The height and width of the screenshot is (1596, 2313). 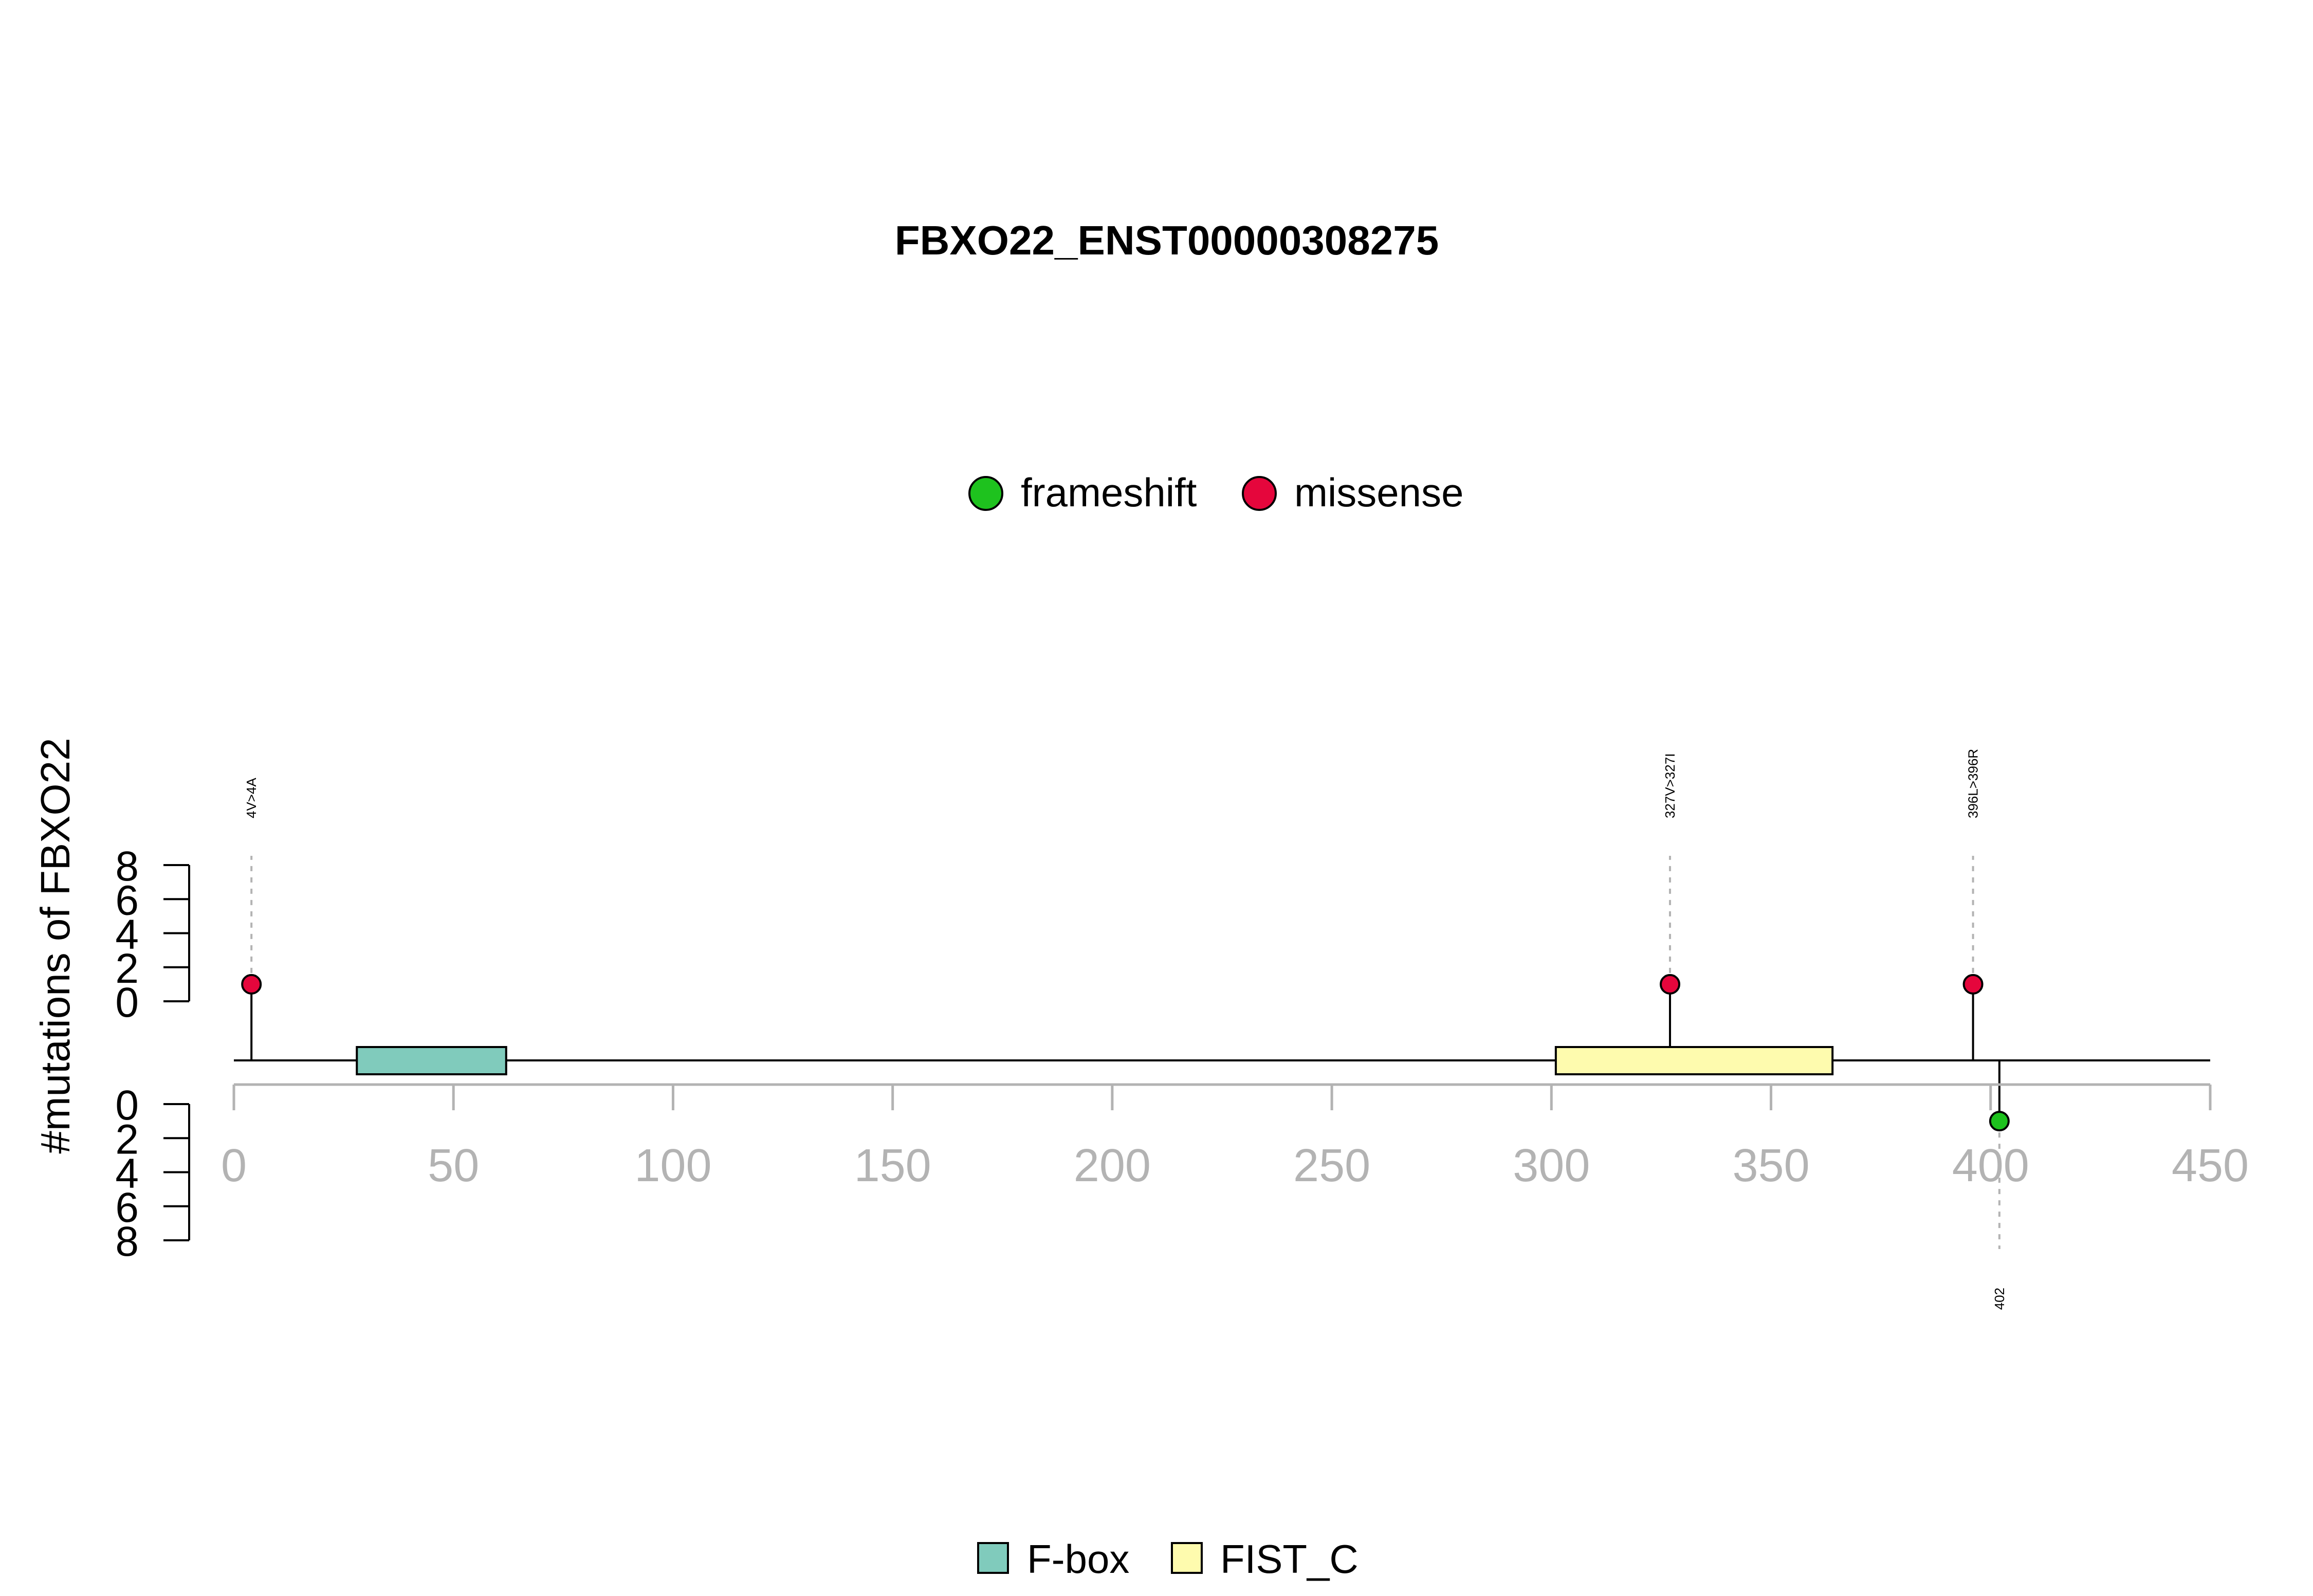 I want to click on position-ticks: 0 50 100 150 200 250 300 350 400 450, so click(x=1235, y=1138).